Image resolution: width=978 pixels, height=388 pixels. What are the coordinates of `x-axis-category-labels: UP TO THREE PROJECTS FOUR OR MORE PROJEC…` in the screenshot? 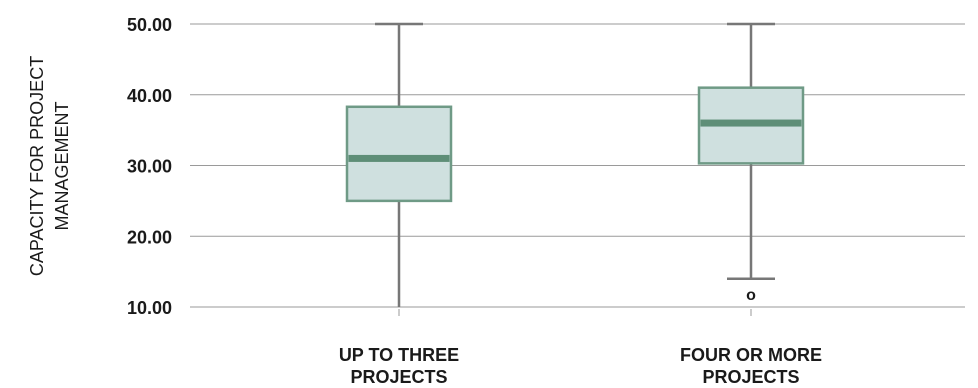 It's located at (580, 366).